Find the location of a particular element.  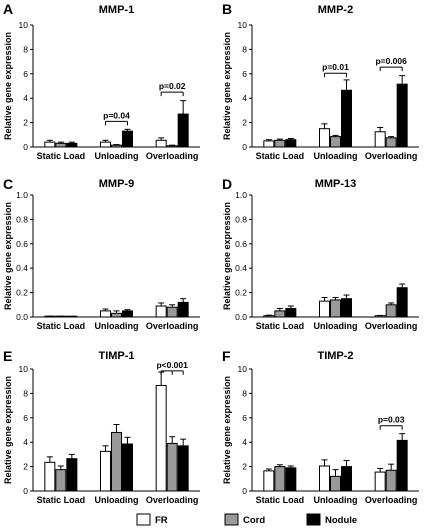

y-tick-label: 0.8 is located at coordinates (241, 219).